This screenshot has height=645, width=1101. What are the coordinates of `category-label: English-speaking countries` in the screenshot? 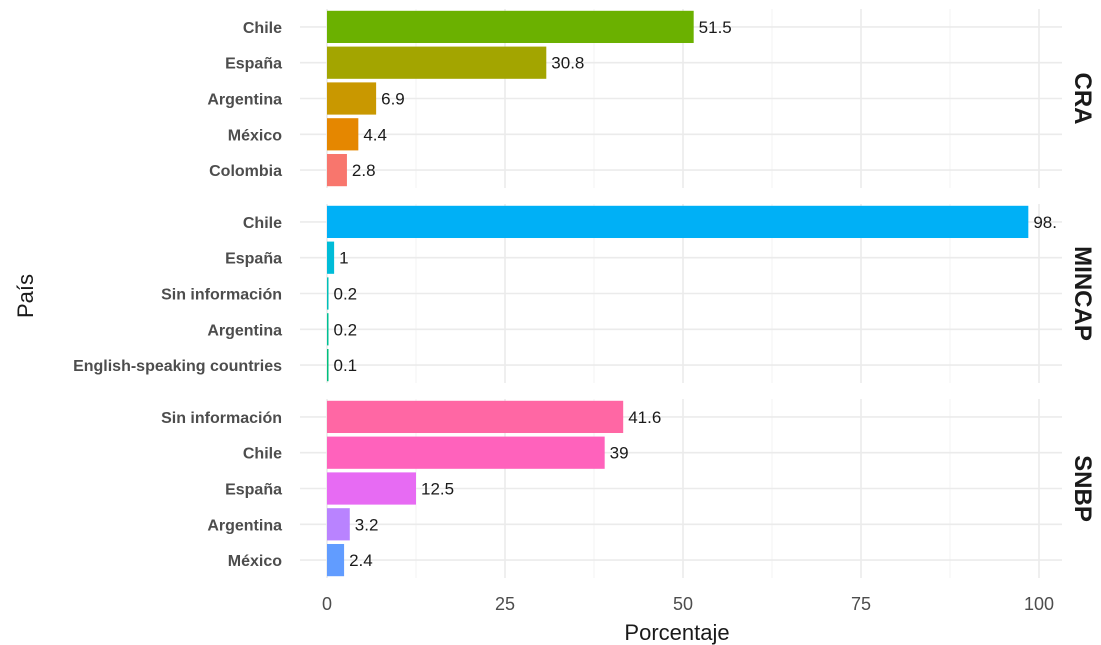 It's located at (177, 366).